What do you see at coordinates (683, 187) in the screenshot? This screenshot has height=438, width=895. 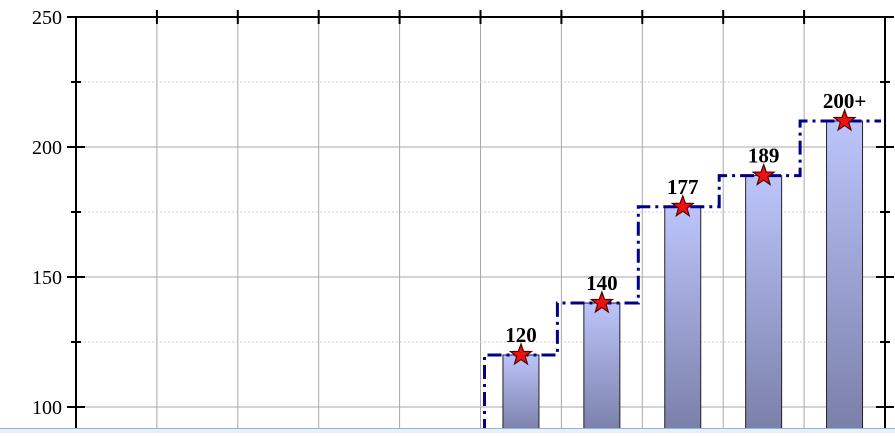 I see `data-label: 177` at bounding box center [683, 187].